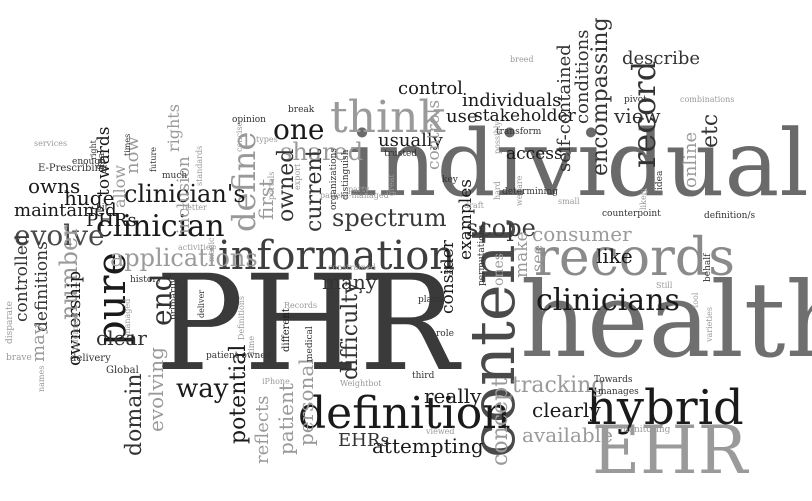 This screenshot has width=812, height=501. Describe the element at coordinates (430, 300) in the screenshot. I see `word: plans` at that location.